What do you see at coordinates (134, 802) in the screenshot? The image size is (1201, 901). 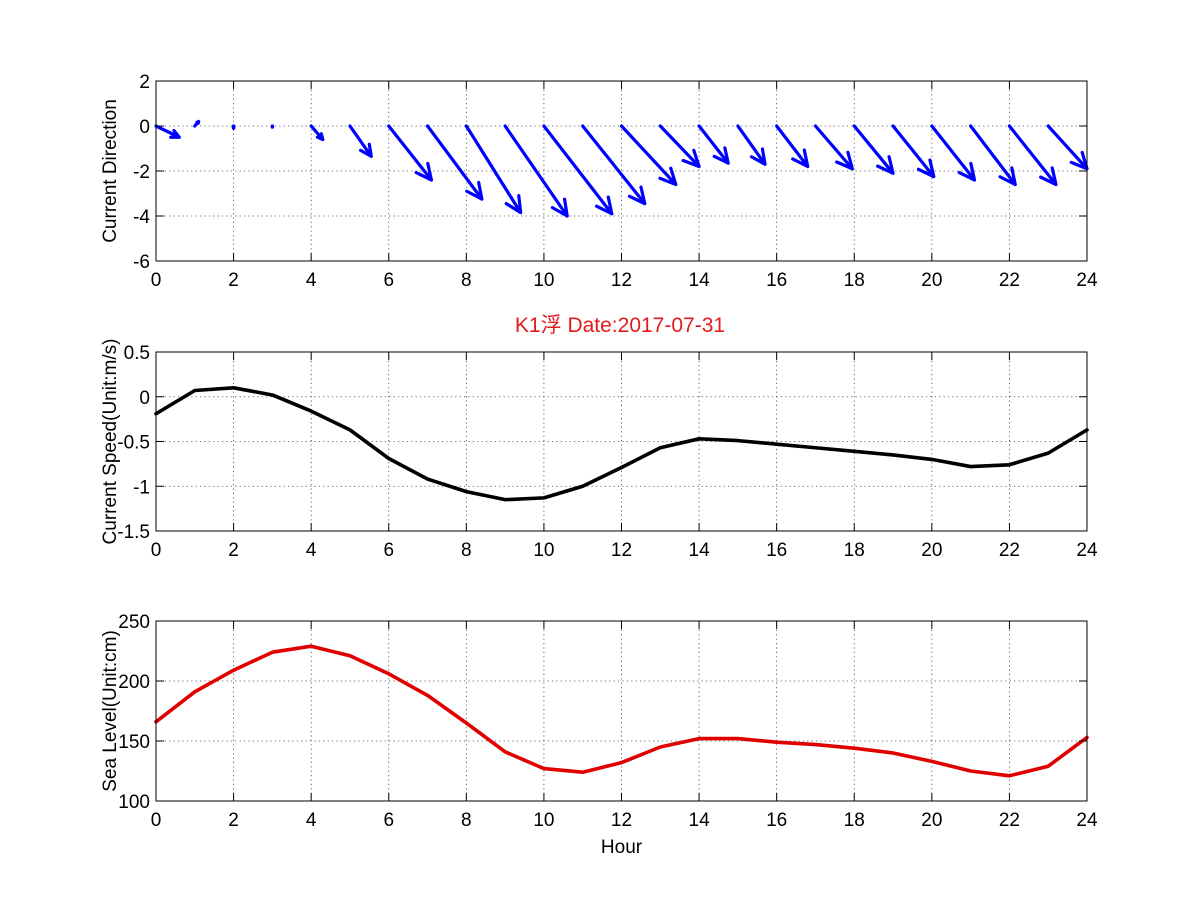 I see `sealevel-ytick-label: 100` at bounding box center [134, 802].